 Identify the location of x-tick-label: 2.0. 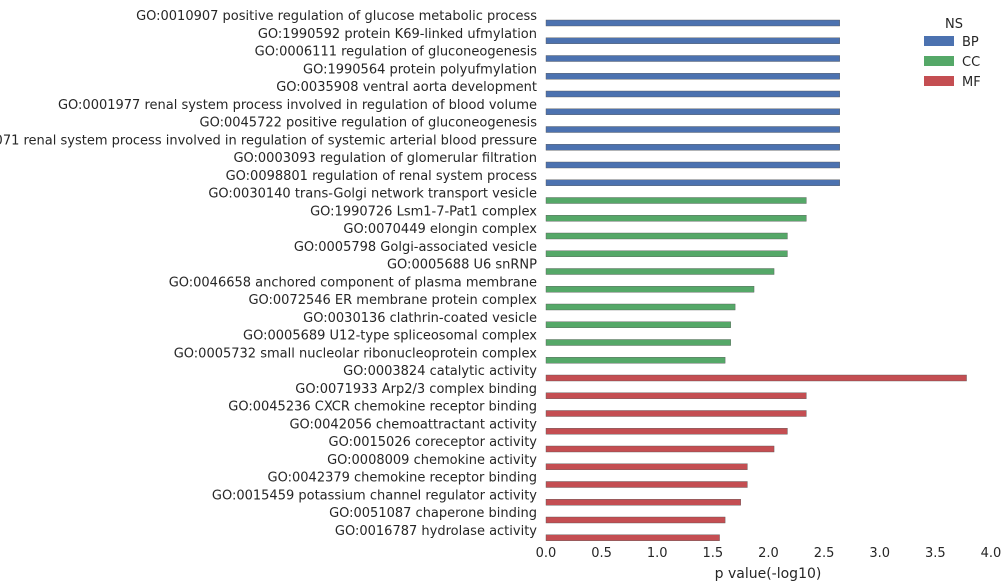
(768, 553).